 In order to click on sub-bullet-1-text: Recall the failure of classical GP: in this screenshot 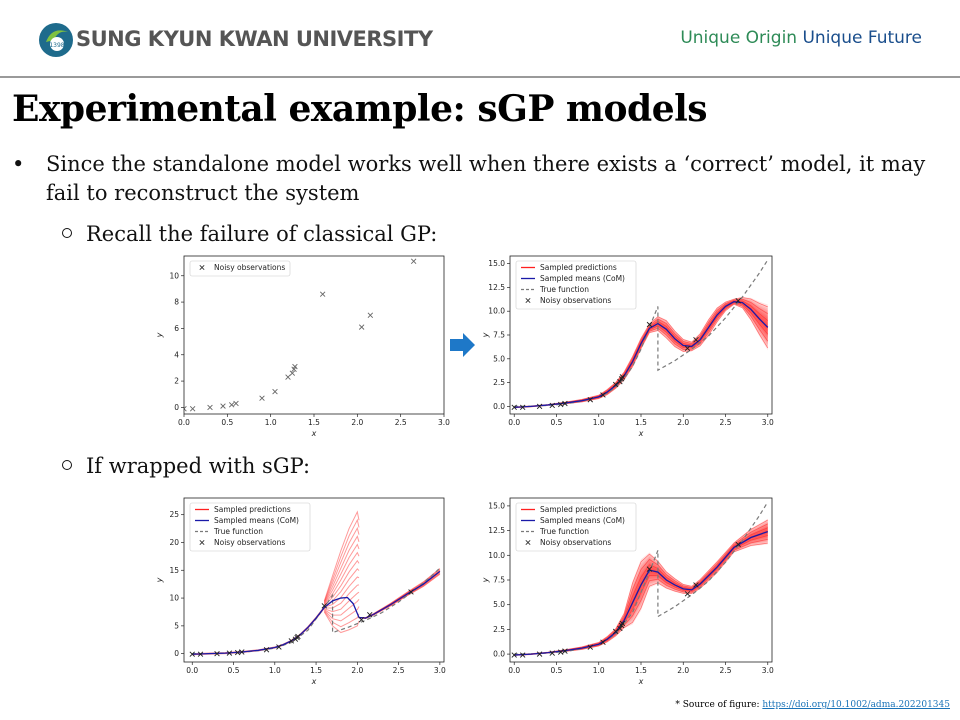, I will do `click(262, 234)`.